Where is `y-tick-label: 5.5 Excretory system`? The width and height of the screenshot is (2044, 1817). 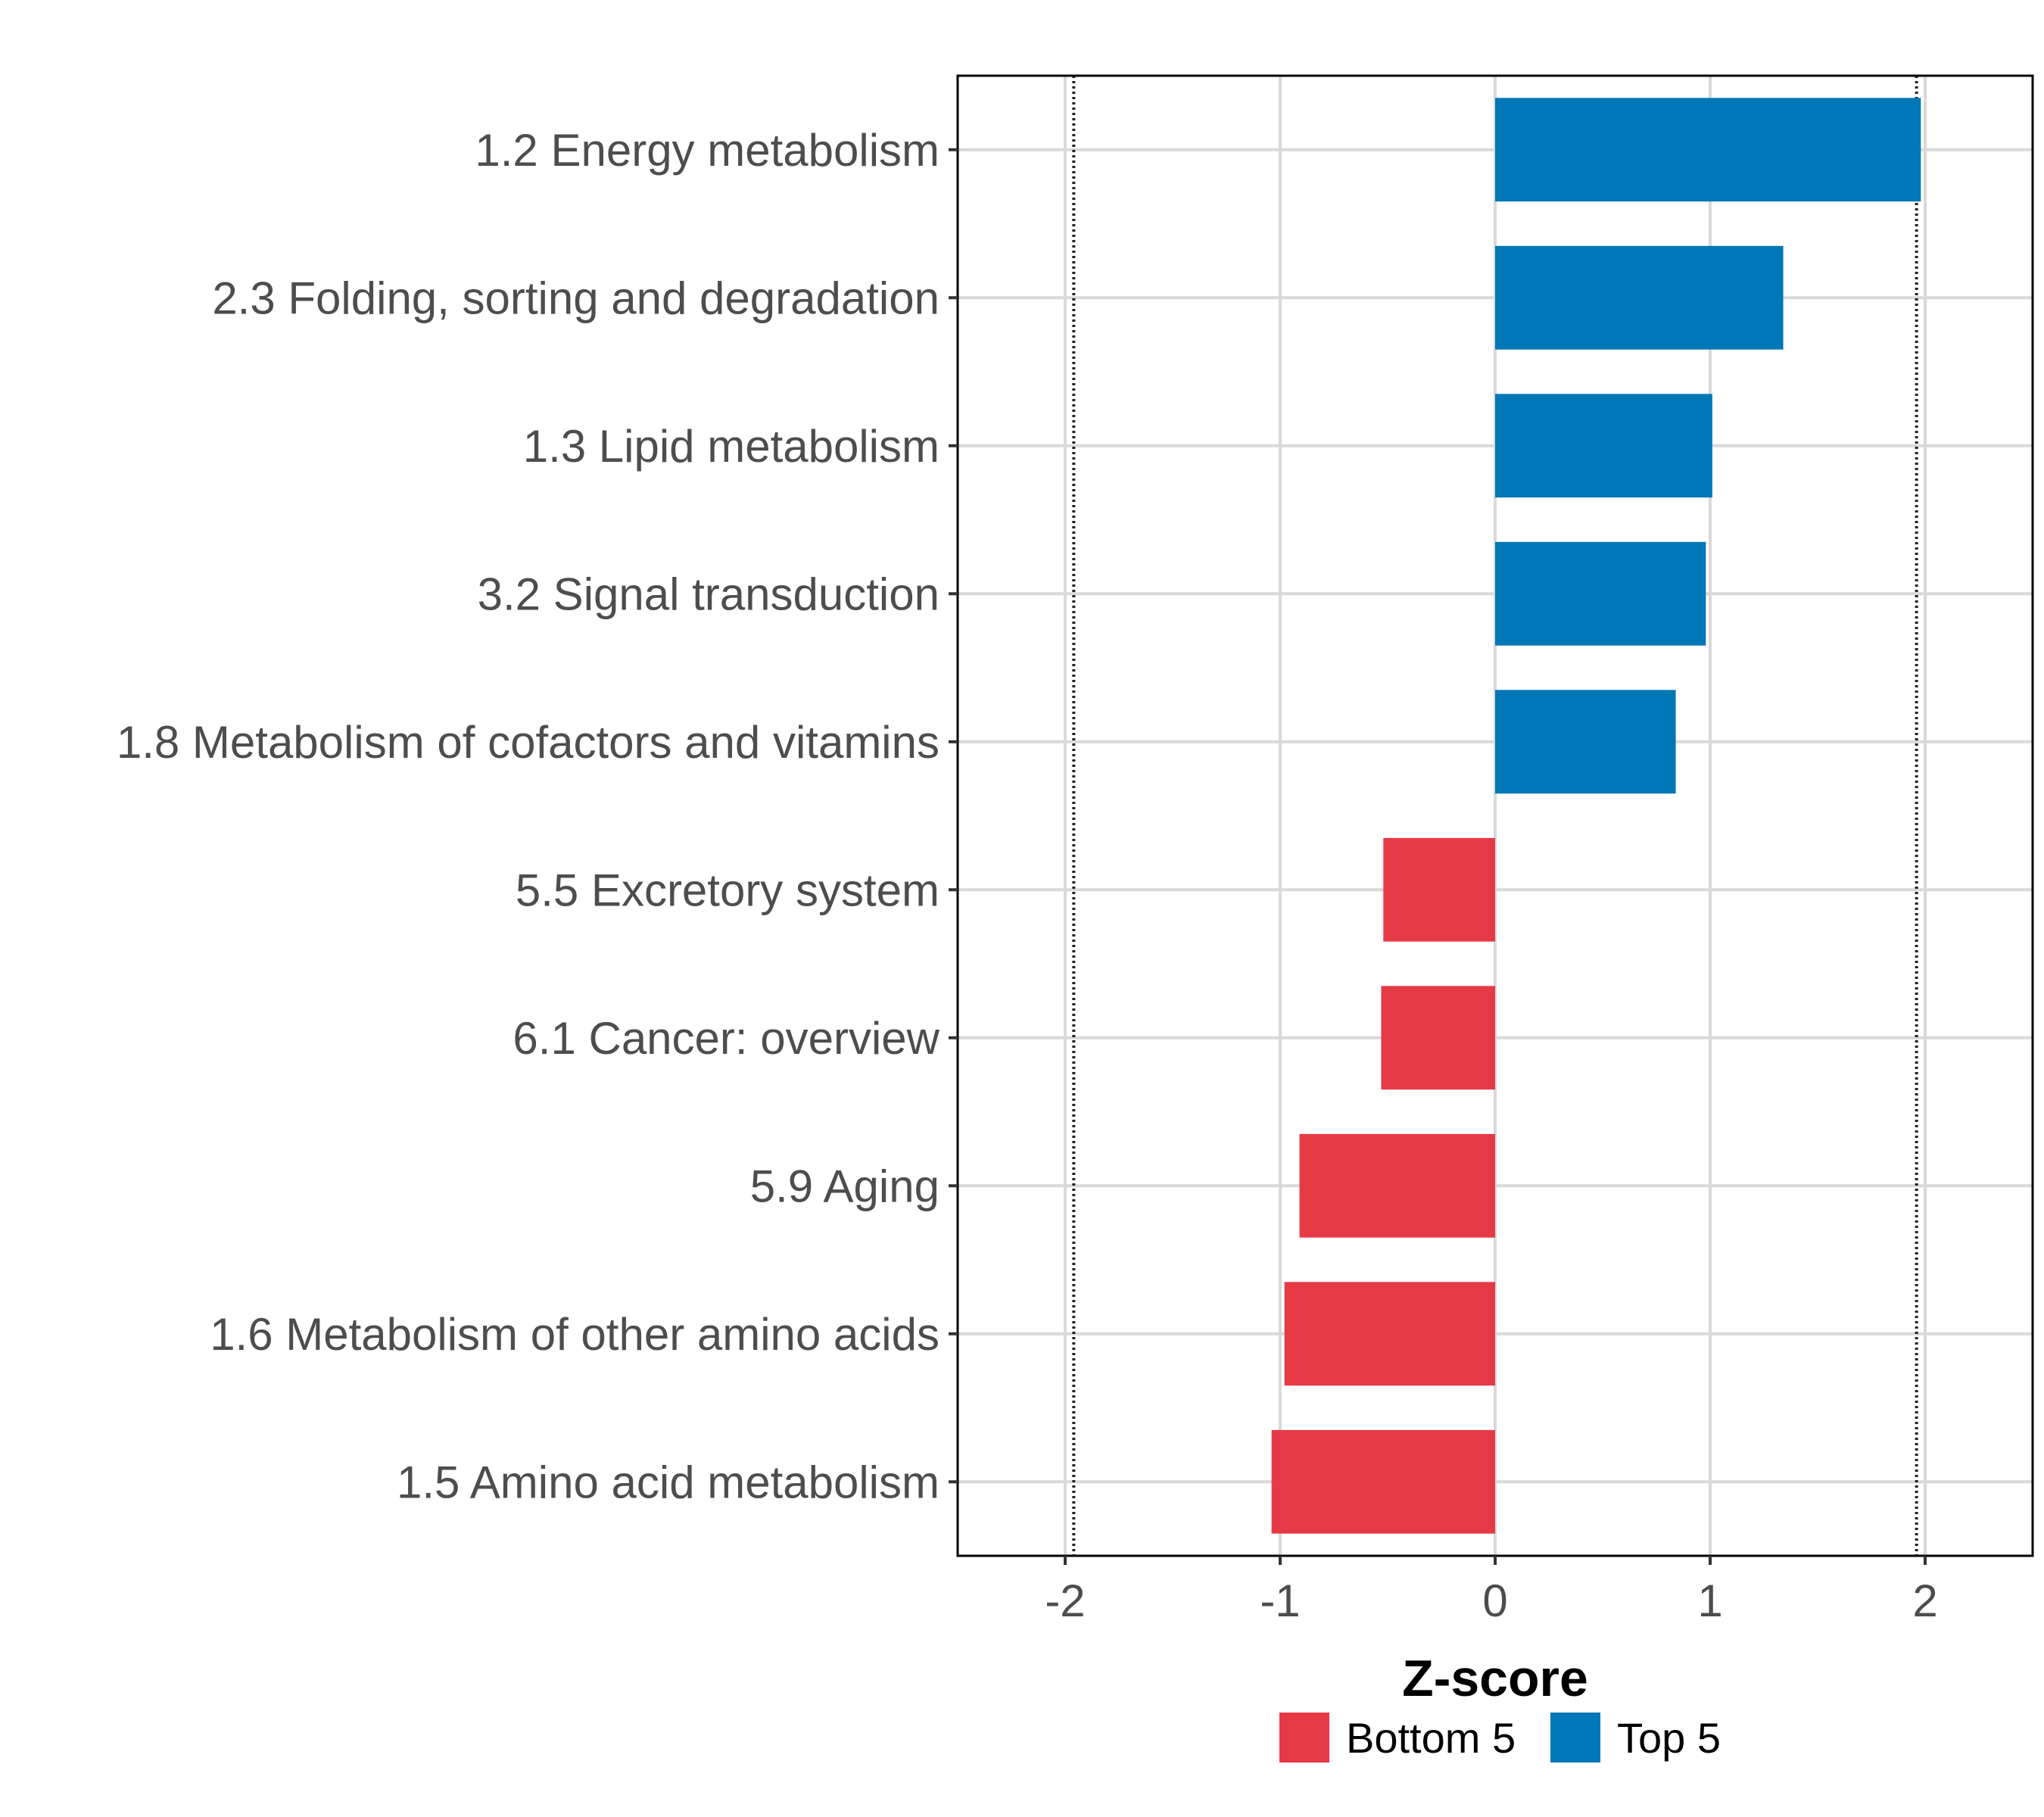
y-tick-label: 5.5 Excretory system is located at coordinates (727, 890).